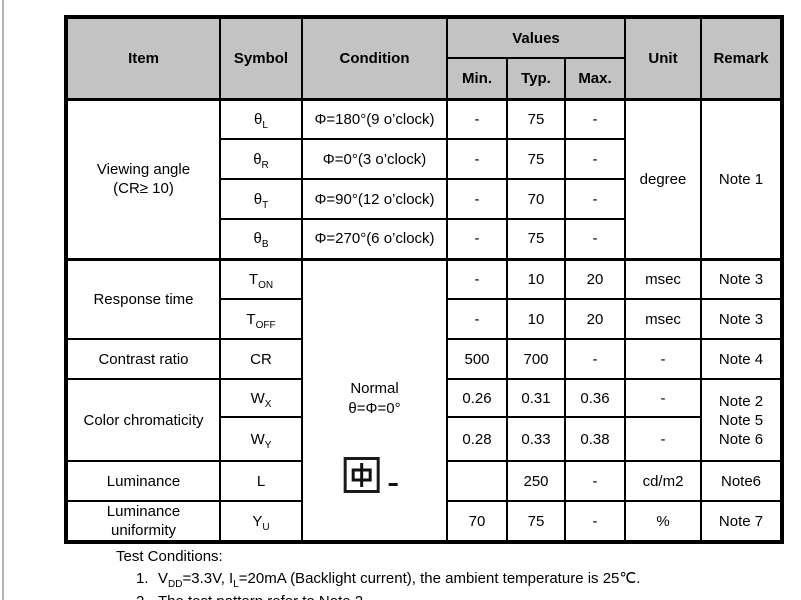  What do you see at coordinates (261, 439) in the screenshot?
I see `symbol-wy: WY` at bounding box center [261, 439].